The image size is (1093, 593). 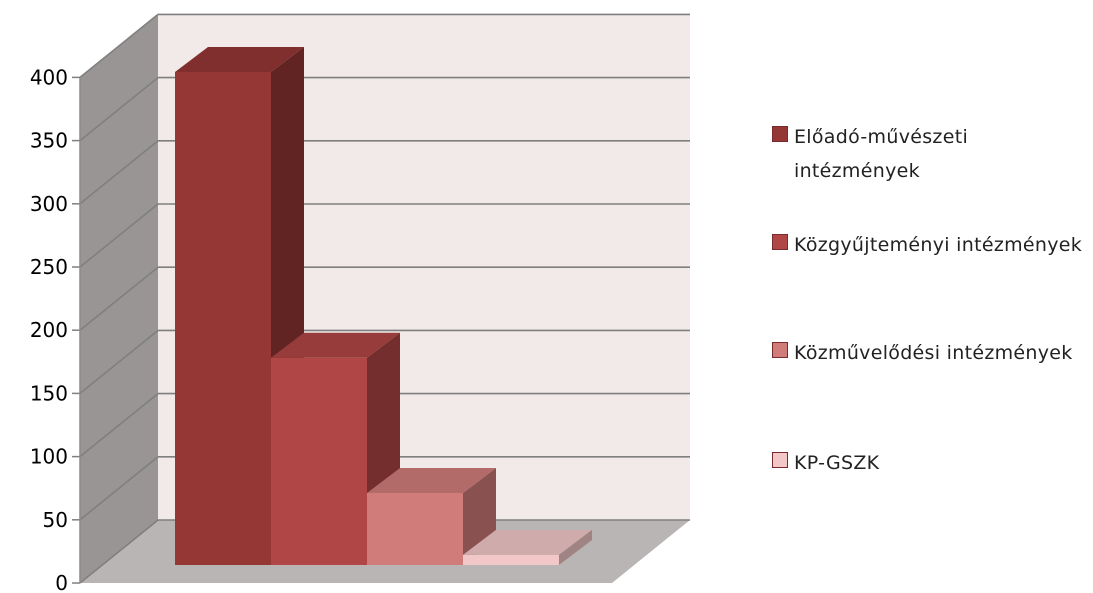 What do you see at coordinates (780, 242) in the screenshot?
I see `legend-swatch-kozgyujtemenyi` at bounding box center [780, 242].